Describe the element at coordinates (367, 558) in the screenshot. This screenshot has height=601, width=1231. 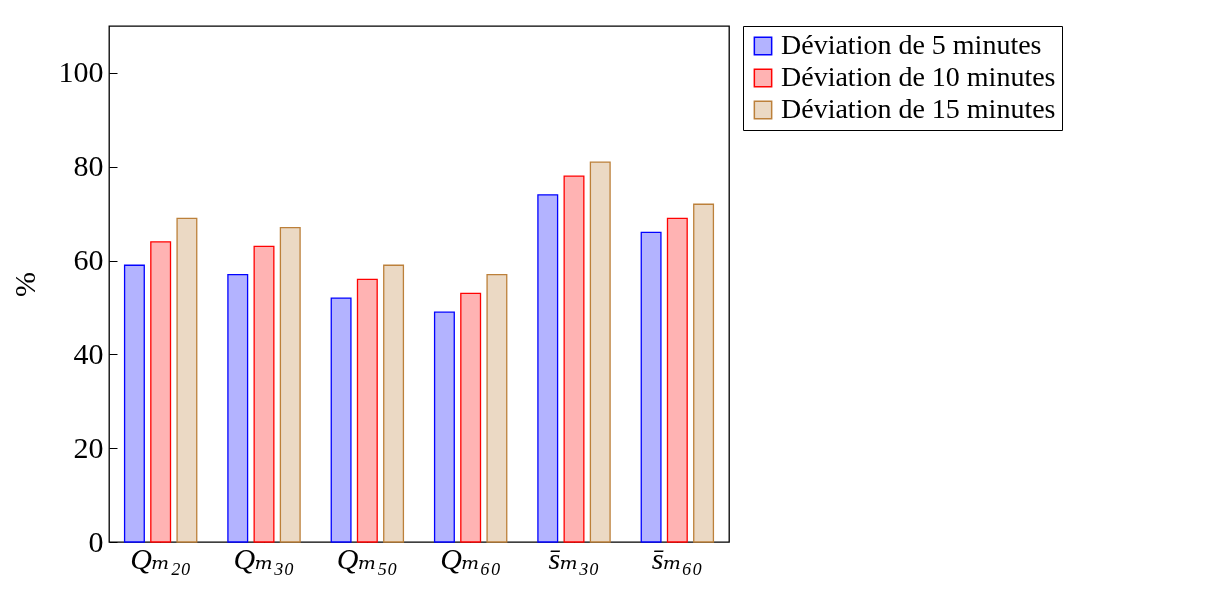
I see `x-tick-label: Qₘ₅₀` at that location.